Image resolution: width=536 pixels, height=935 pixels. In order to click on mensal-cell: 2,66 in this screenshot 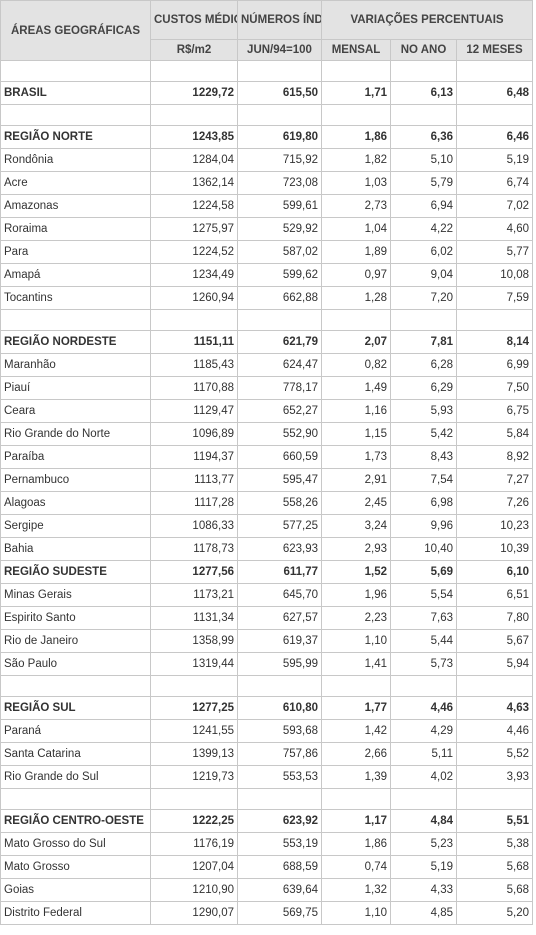, I will do `click(356, 754)`.